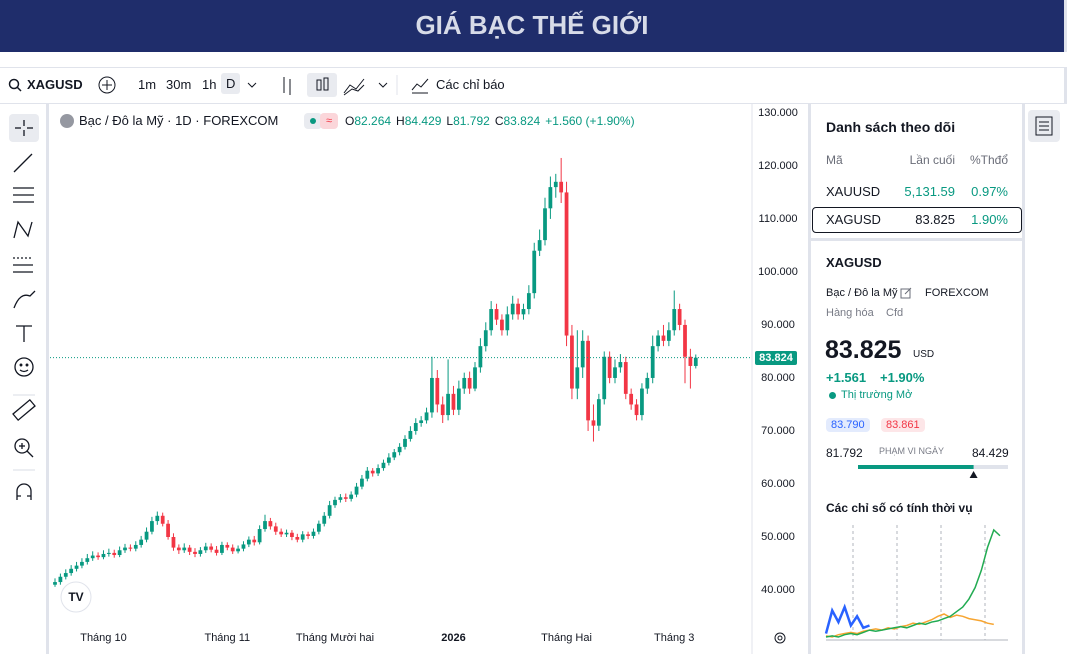  What do you see at coordinates (834, 160) in the screenshot?
I see `column-header: Mã` at bounding box center [834, 160].